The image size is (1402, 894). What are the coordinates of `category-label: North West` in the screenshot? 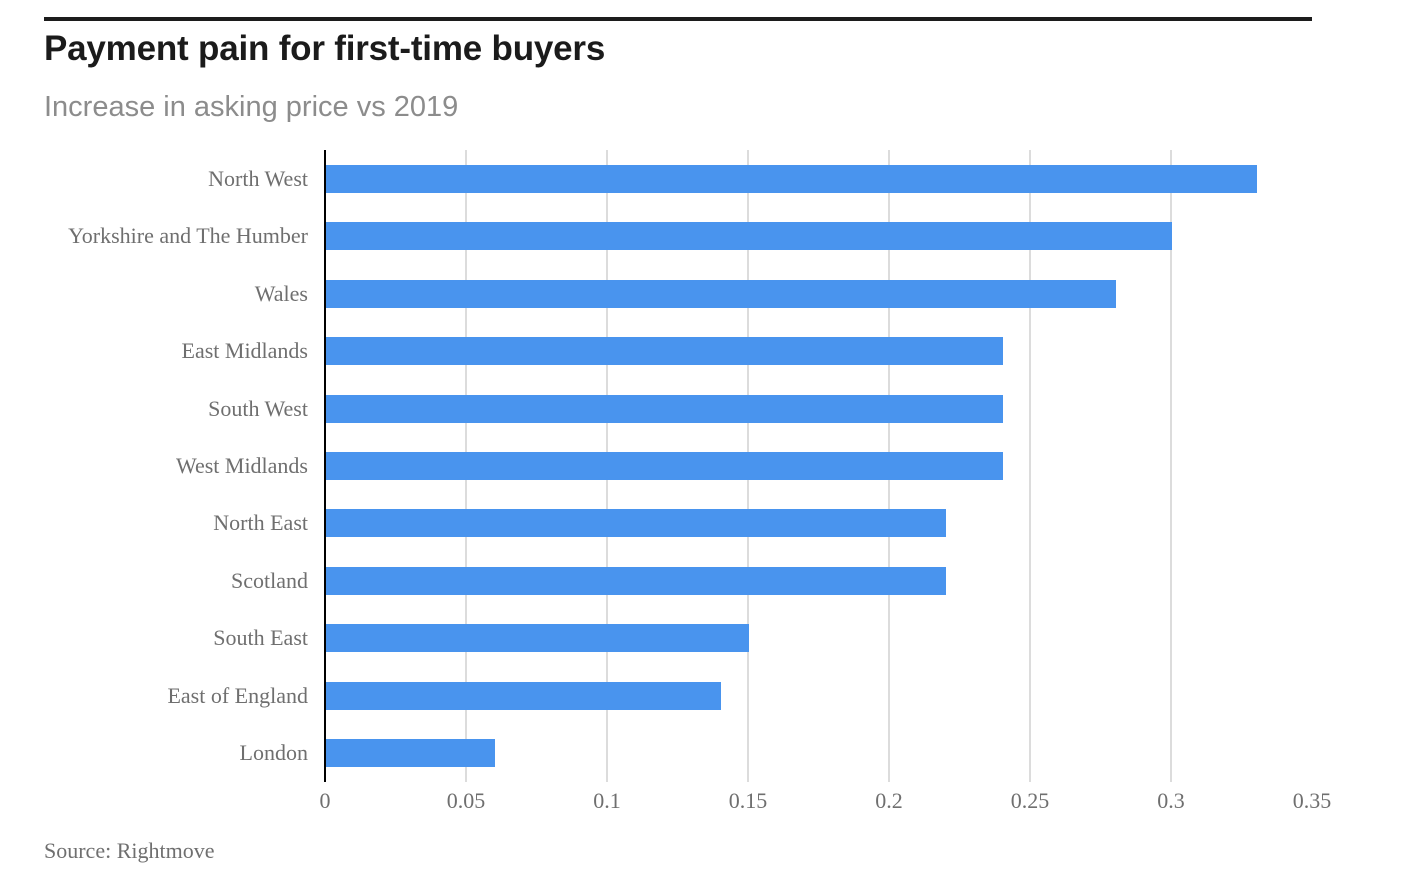 It's located at (258, 178).